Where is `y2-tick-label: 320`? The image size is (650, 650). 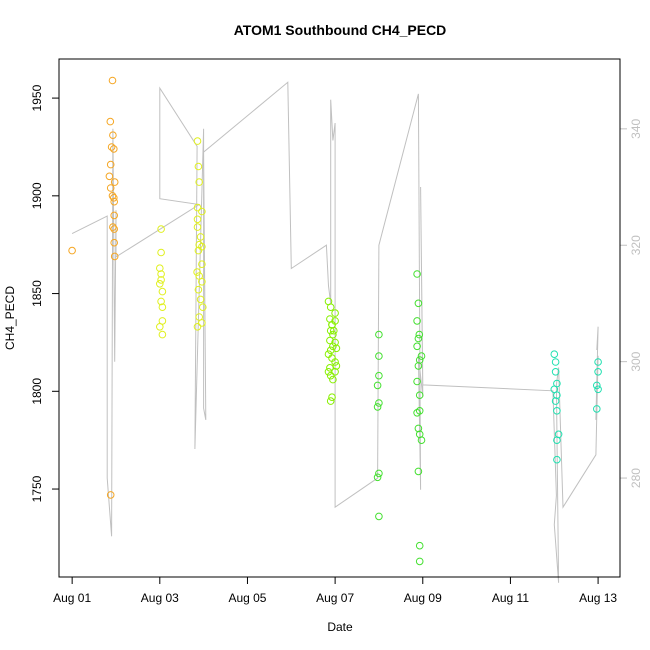 y2-tick-label: 320 is located at coordinates (636, 245).